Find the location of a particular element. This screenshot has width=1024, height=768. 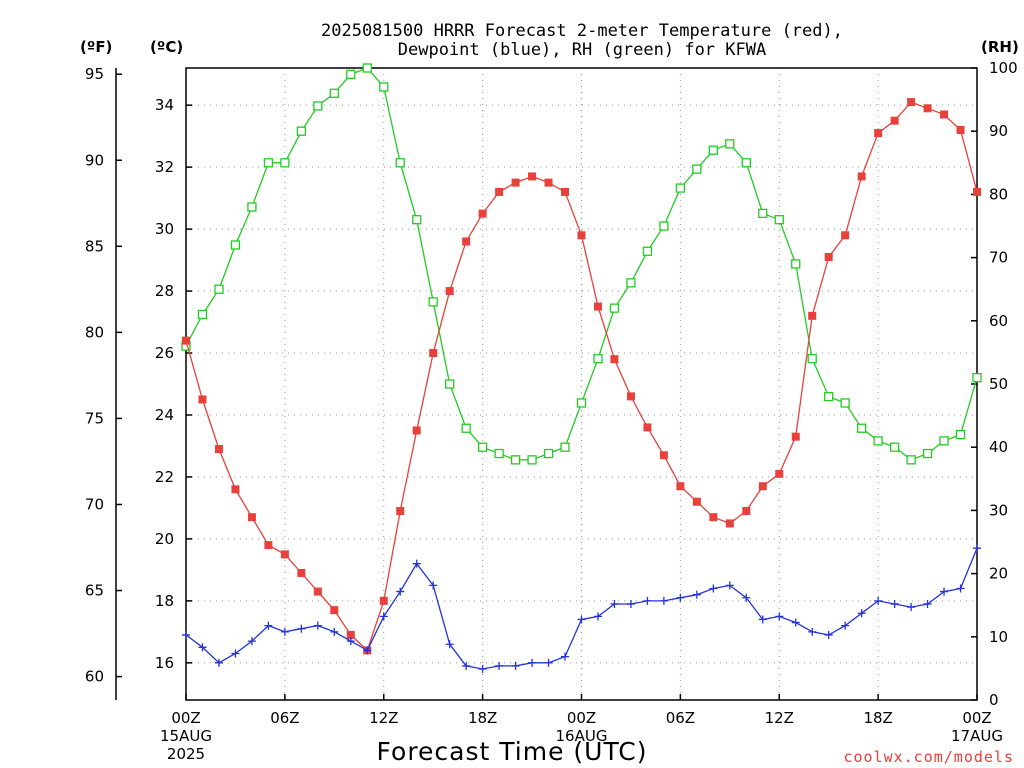

celsius-tick-label: 24 is located at coordinates (164, 415).